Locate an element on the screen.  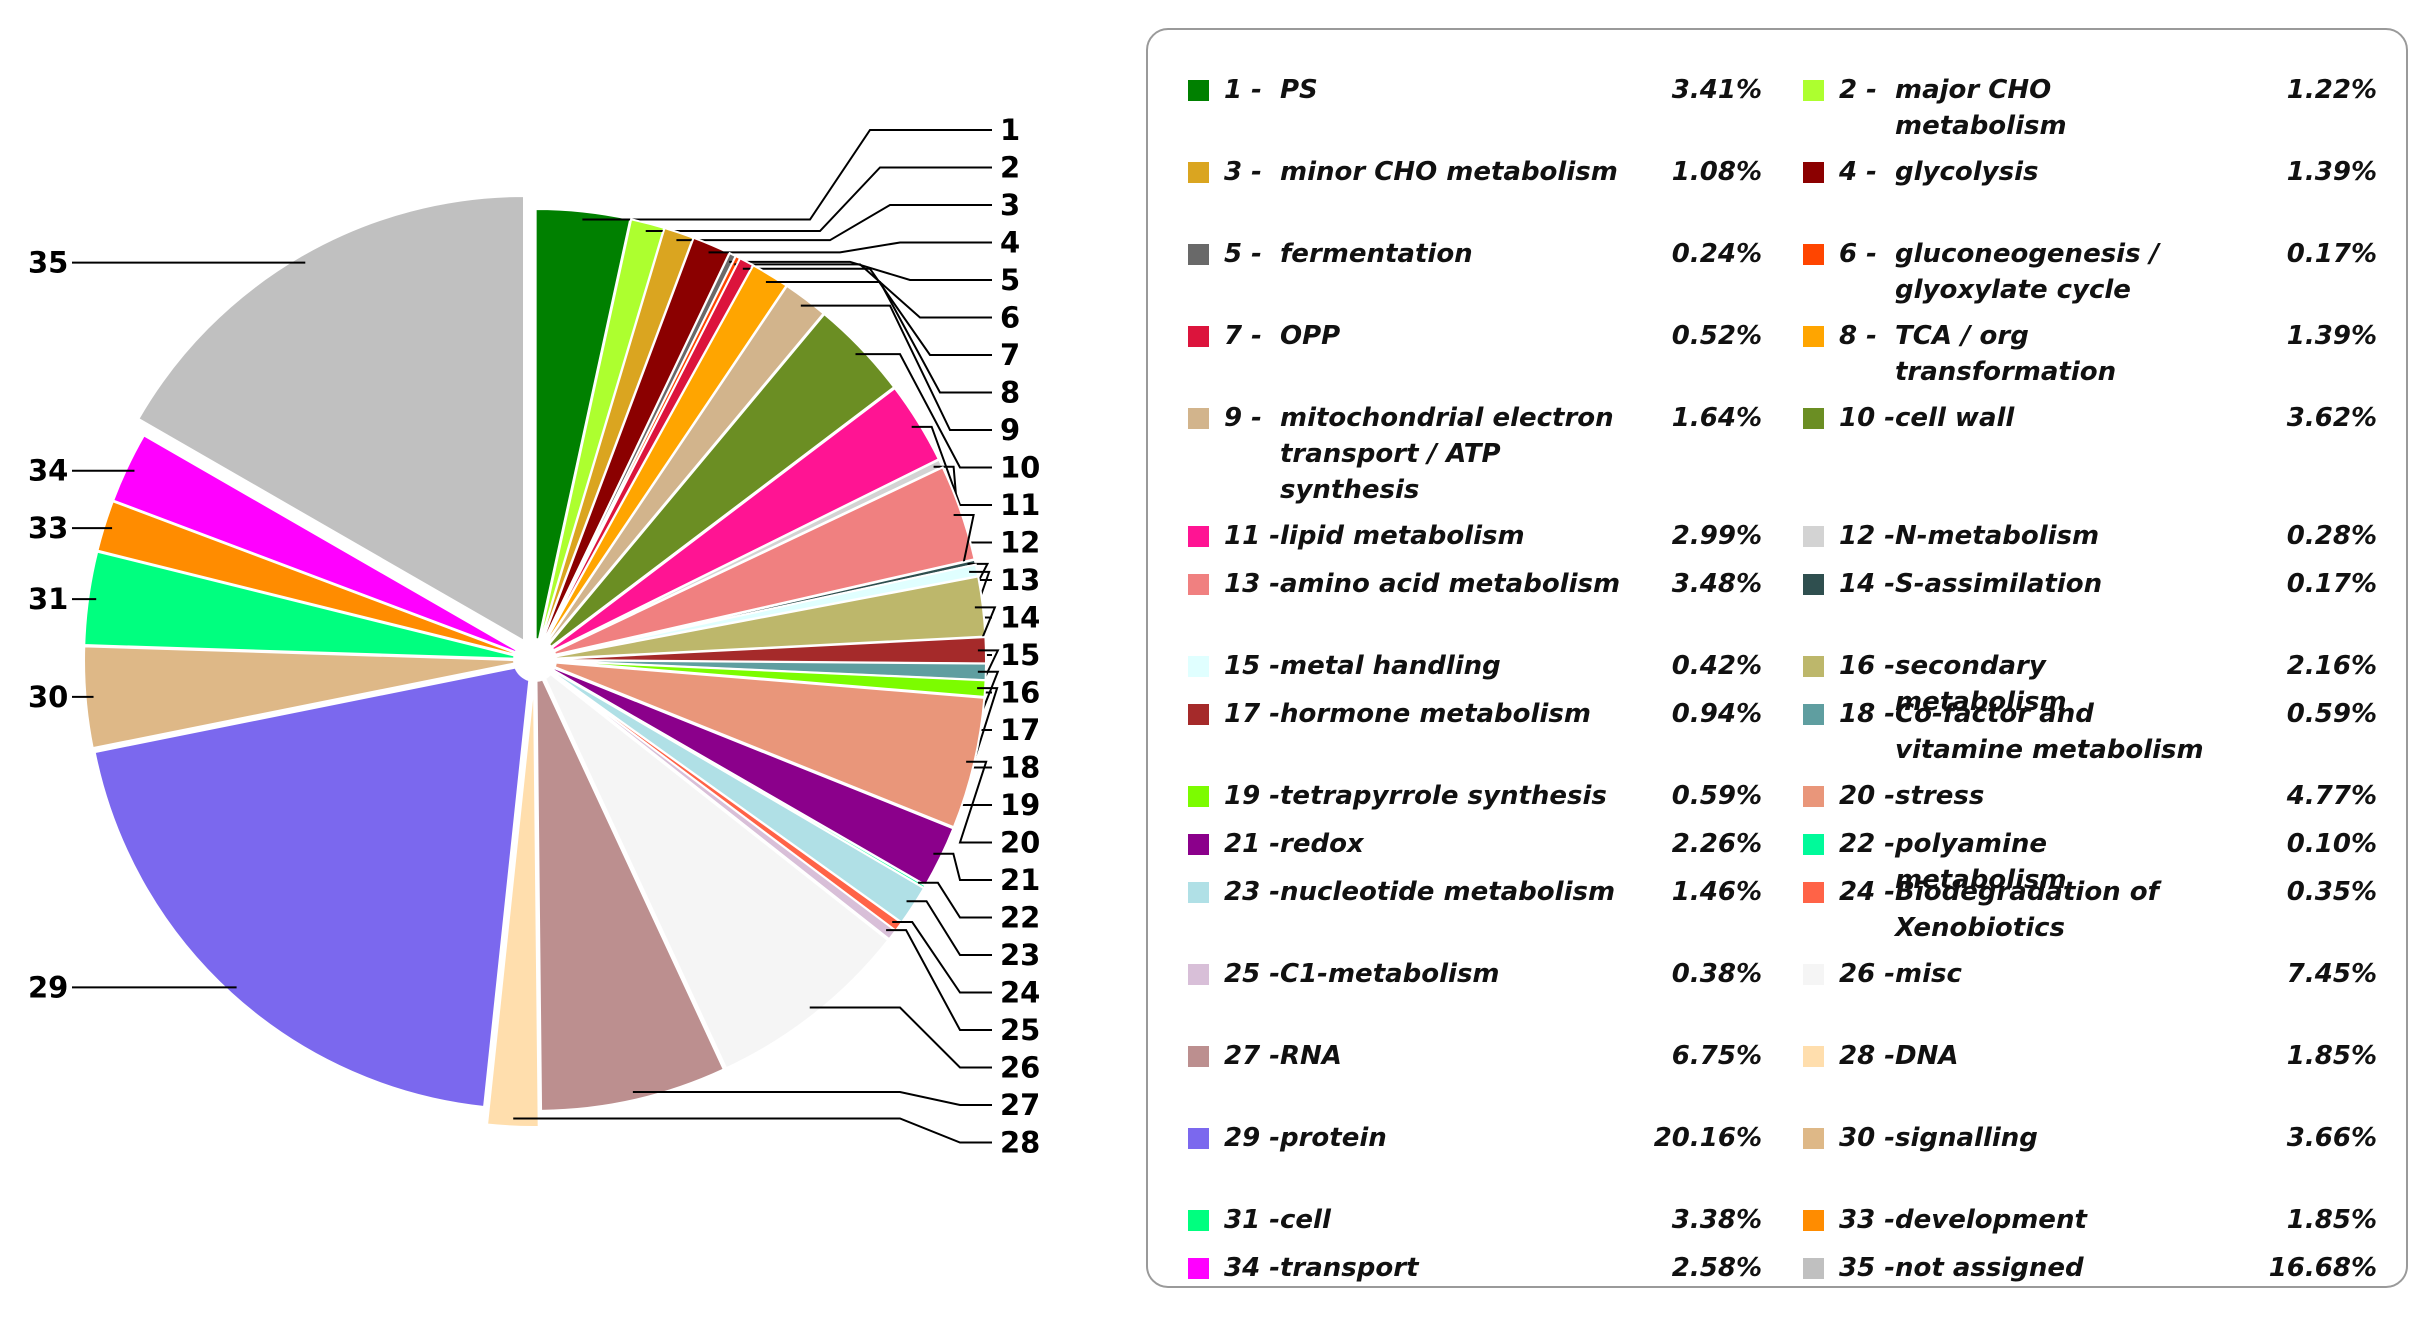
legend-number: 10 - is located at coordinates (1867, 418).